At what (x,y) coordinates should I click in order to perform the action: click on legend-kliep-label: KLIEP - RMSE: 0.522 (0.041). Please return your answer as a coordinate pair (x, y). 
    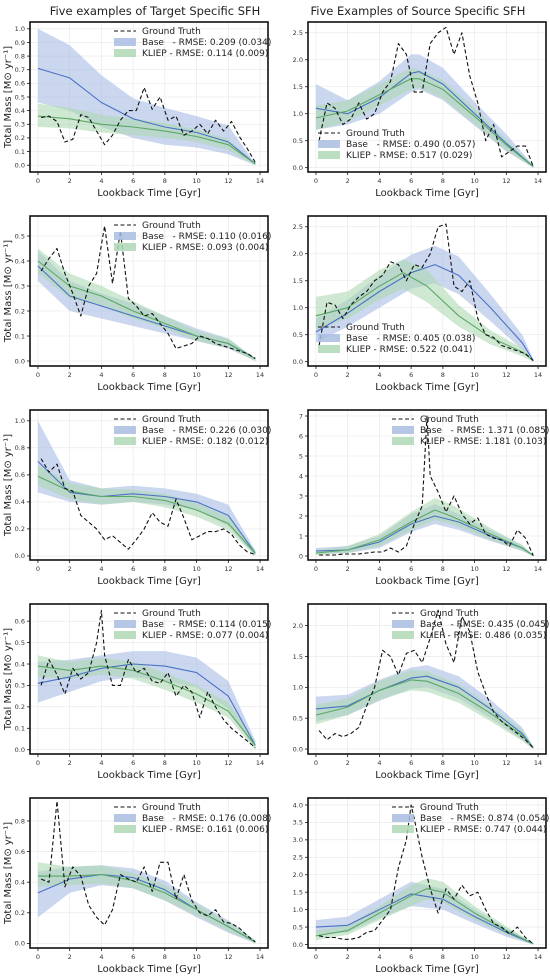
    Looking at the image, I should click on (409, 350).